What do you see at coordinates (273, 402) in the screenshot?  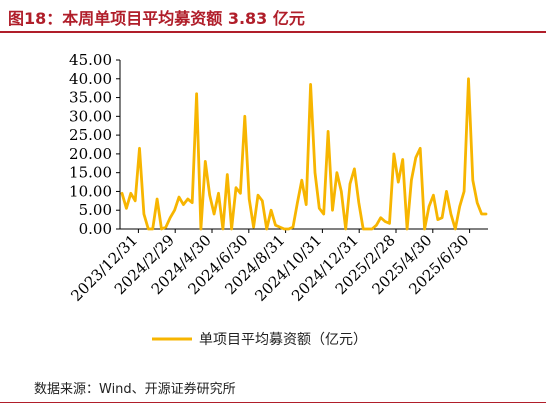 I see `footer-divider` at bounding box center [273, 402].